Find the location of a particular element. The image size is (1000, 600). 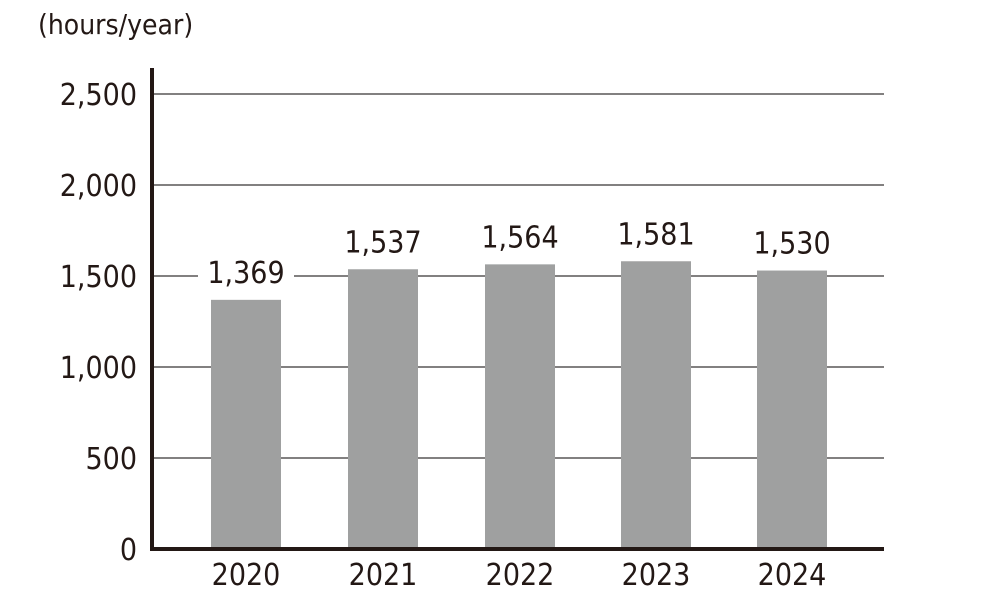

y-tick-label: 2,500 is located at coordinates (98, 95).